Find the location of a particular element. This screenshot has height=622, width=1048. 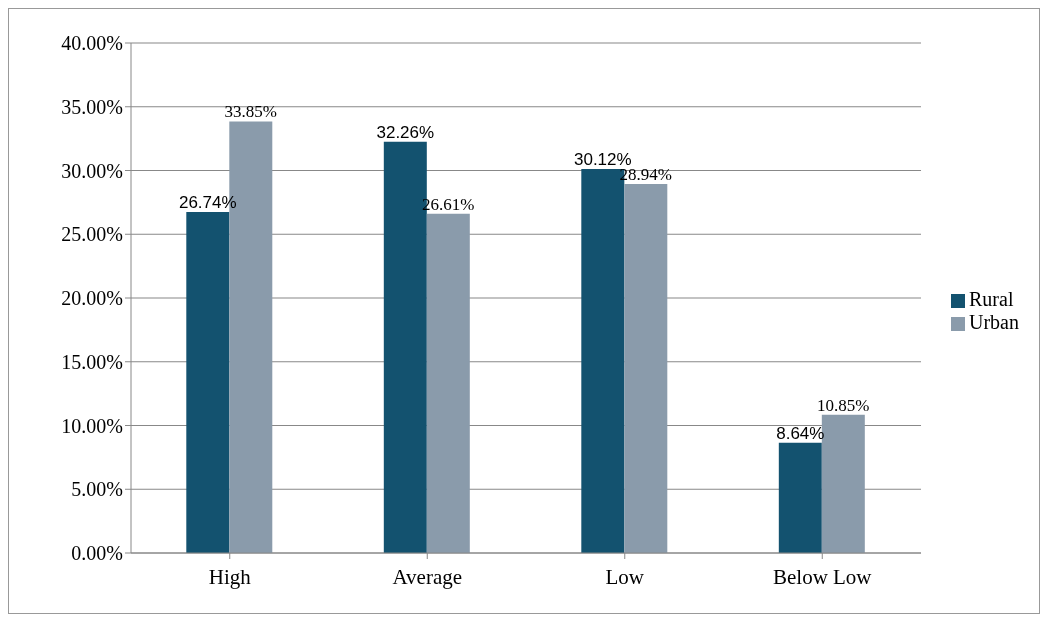

x-tick-label: Low is located at coordinates (625, 576).